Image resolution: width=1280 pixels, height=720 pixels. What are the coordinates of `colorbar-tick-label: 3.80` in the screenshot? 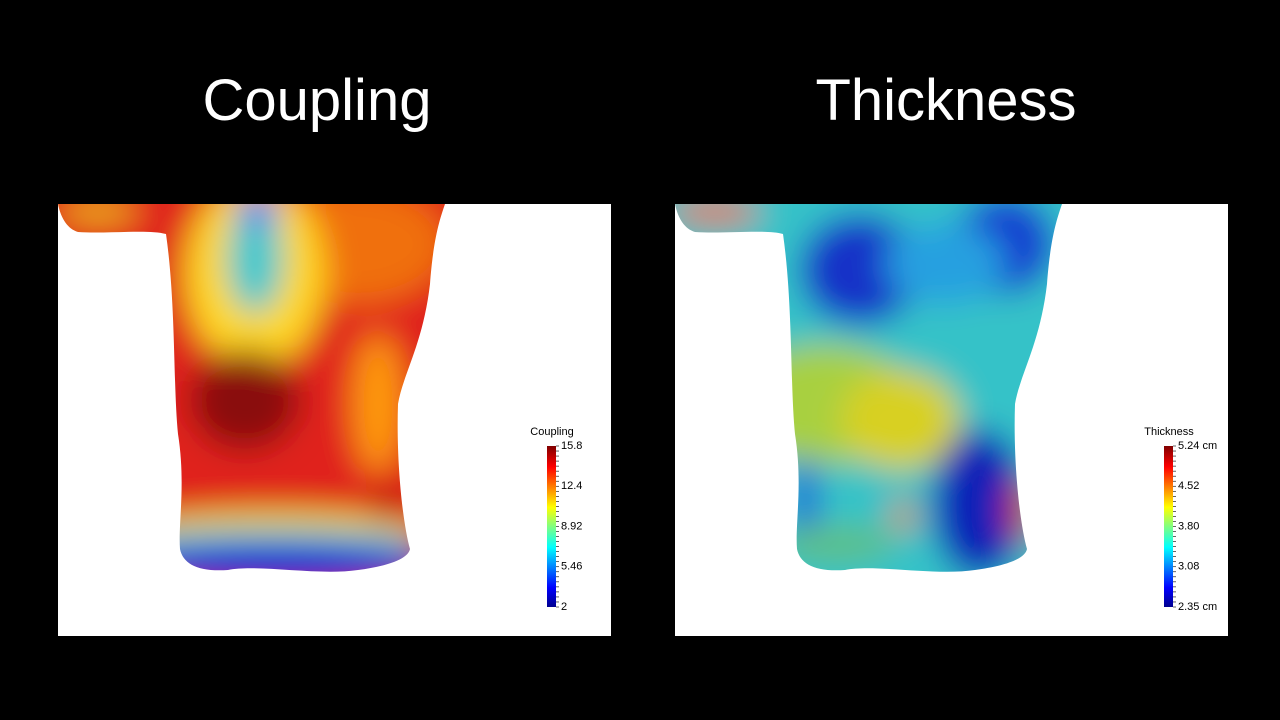 It's located at (1188, 526).